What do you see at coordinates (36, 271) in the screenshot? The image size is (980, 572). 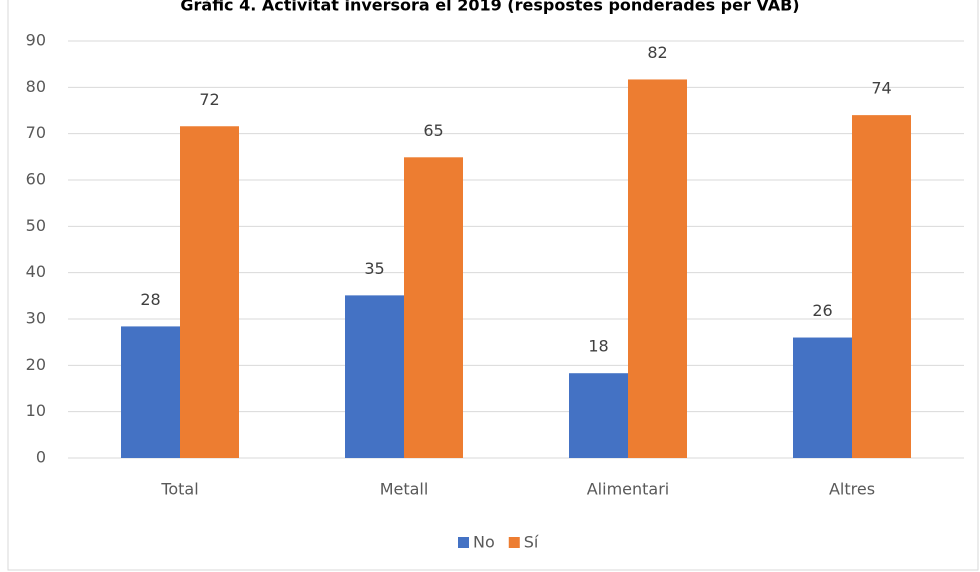 I see `y-tick-label: 40` at bounding box center [36, 271].